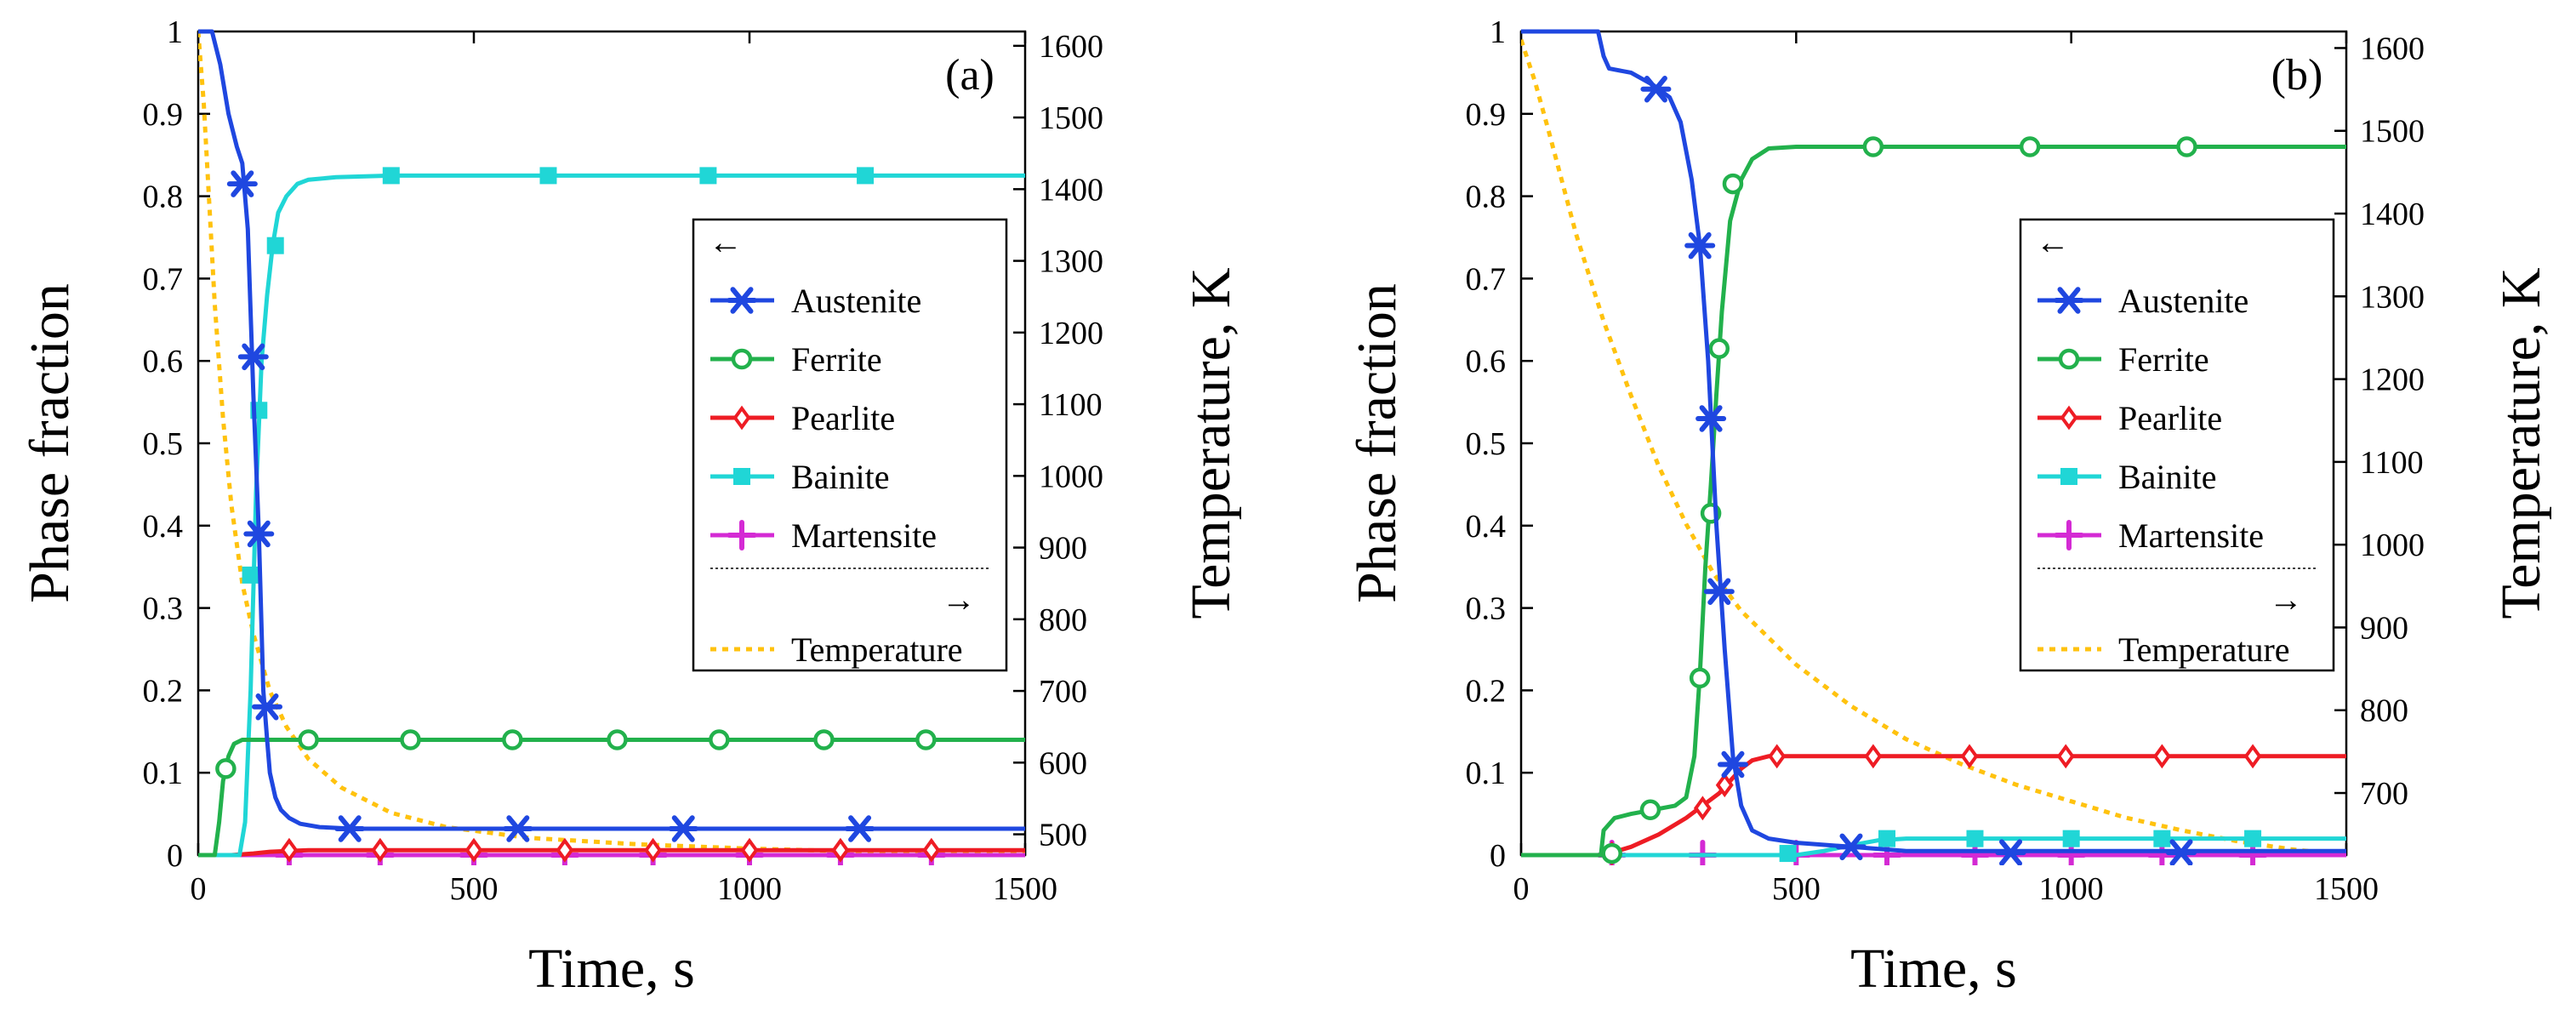  Describe the element at coordinates (163, 609) in the screenshot. I see `y-tick-label: 0.3` at that location.